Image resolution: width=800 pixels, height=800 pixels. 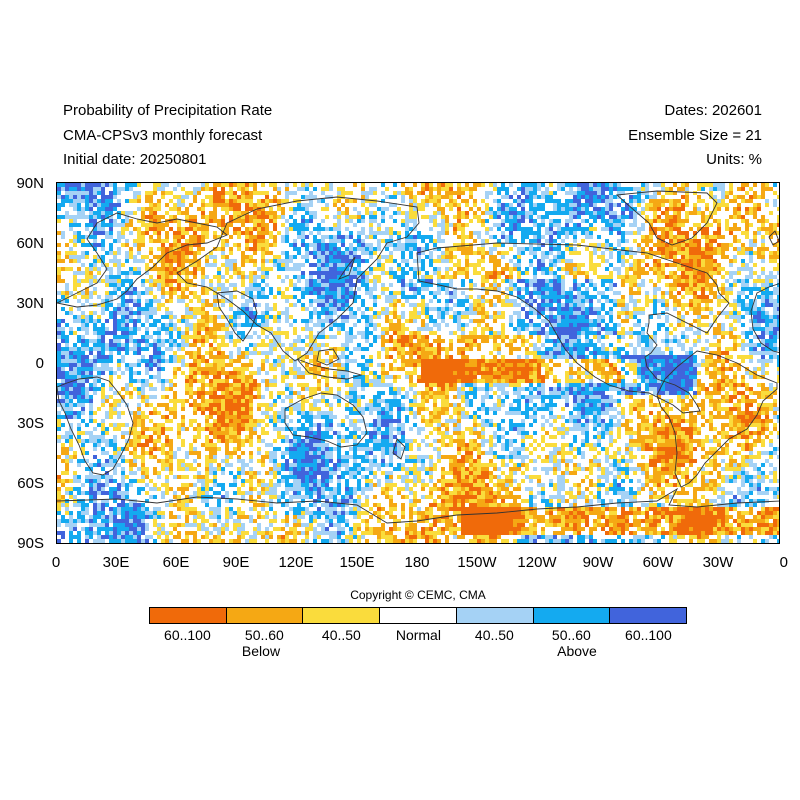 I want to click on color-legend, so click(x=418, y=615).